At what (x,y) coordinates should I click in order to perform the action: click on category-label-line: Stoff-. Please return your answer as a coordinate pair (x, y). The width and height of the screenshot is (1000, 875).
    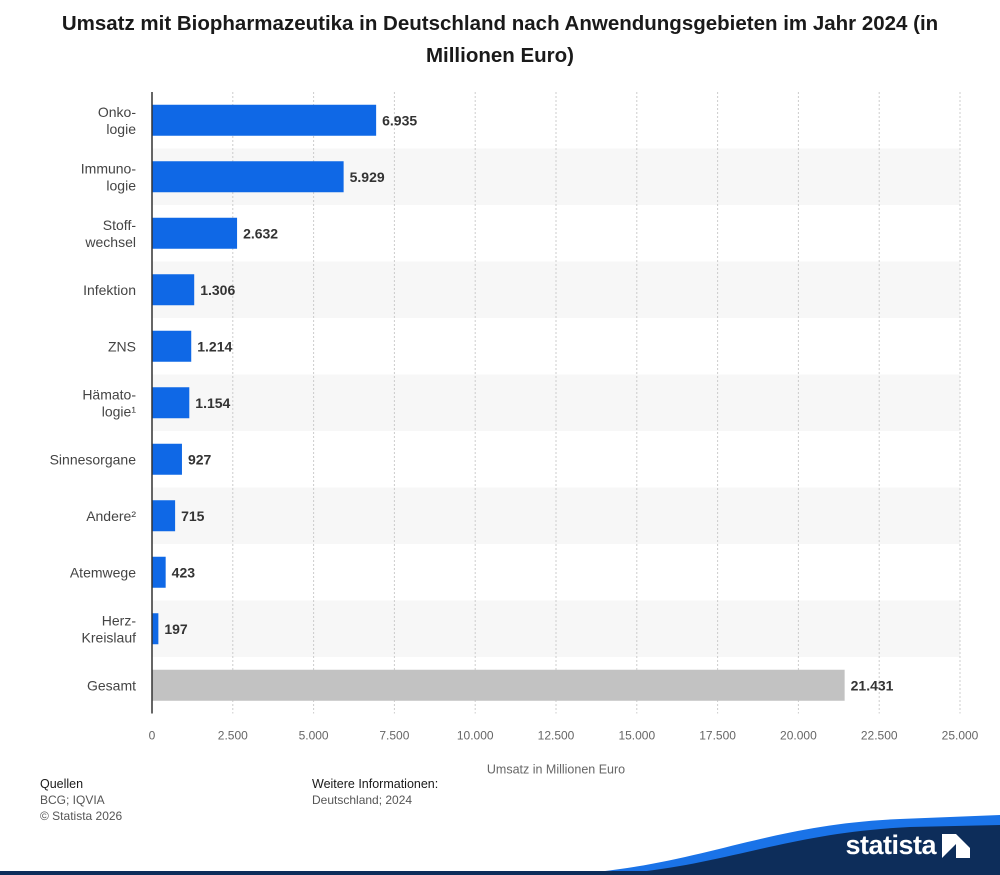
    Looking at the image, I should click on (120, 225).